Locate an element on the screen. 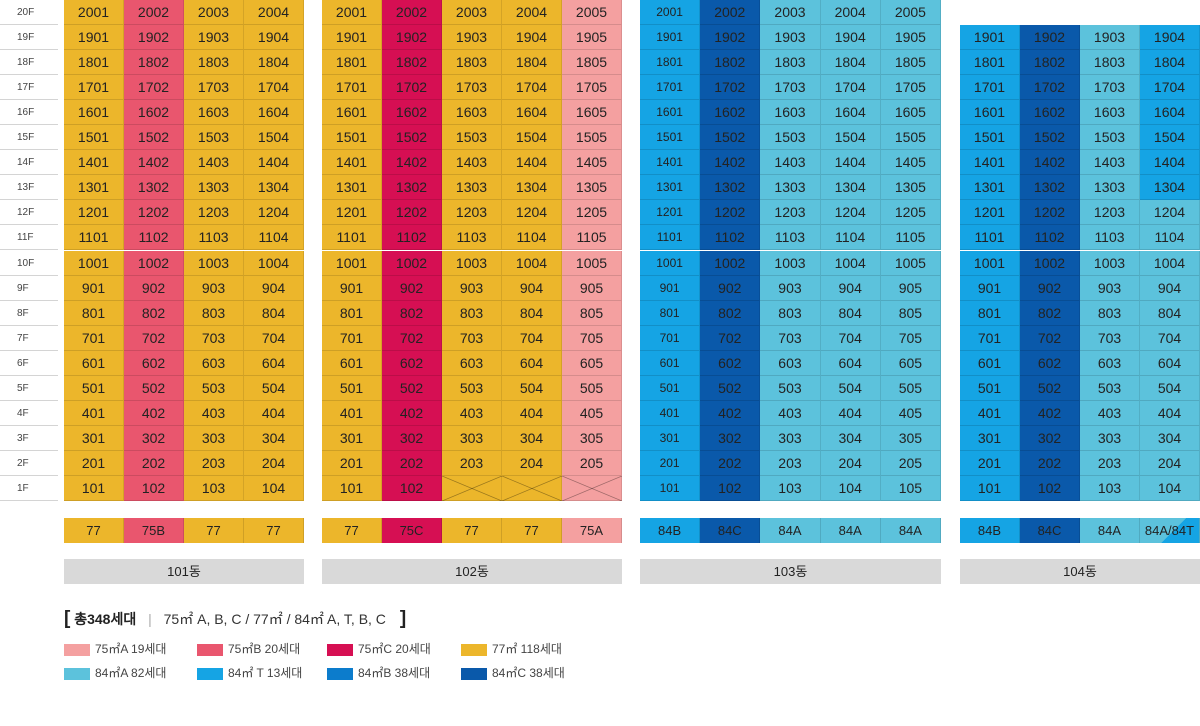 Image resolution: width=1200 pixels, height=726 pixels. unit-cell: 1702 is located at coordinates (1050, 88).